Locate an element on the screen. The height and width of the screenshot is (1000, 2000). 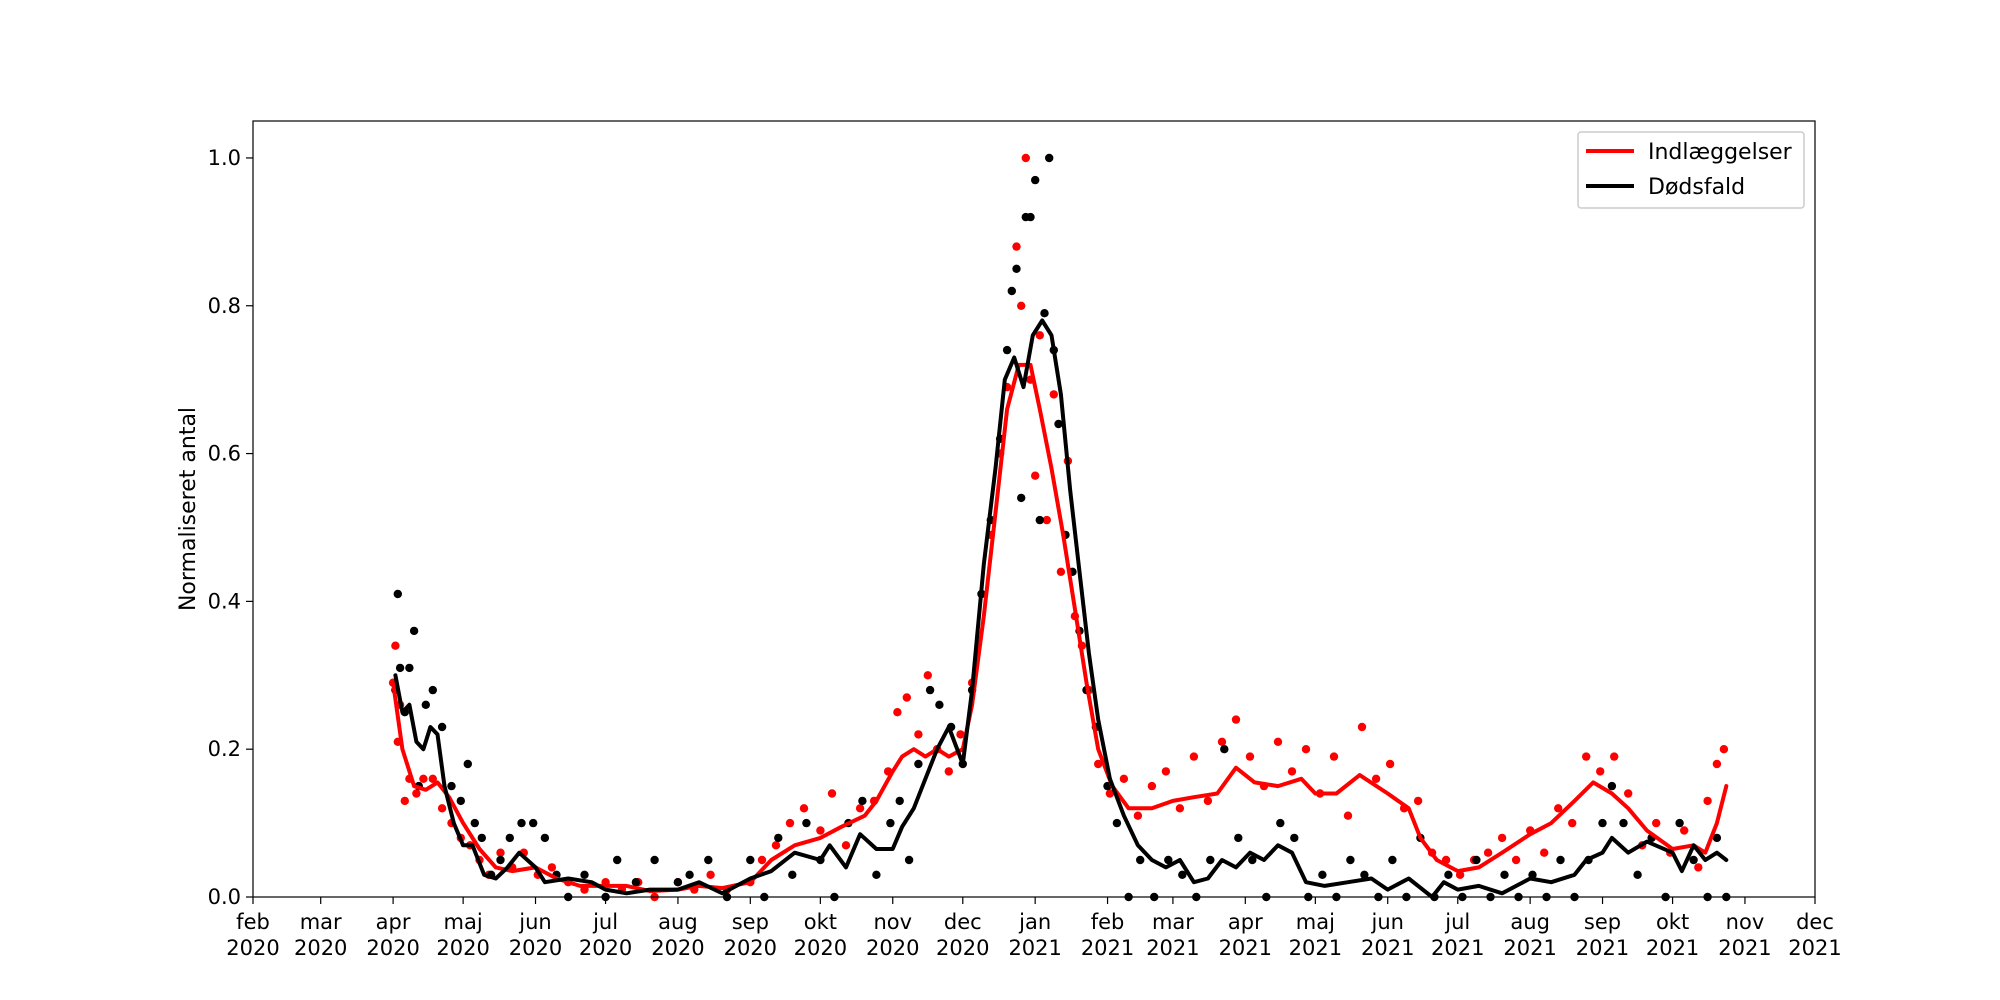
x-tick-label: maj 2021 is located at coordinates (1315, 935).